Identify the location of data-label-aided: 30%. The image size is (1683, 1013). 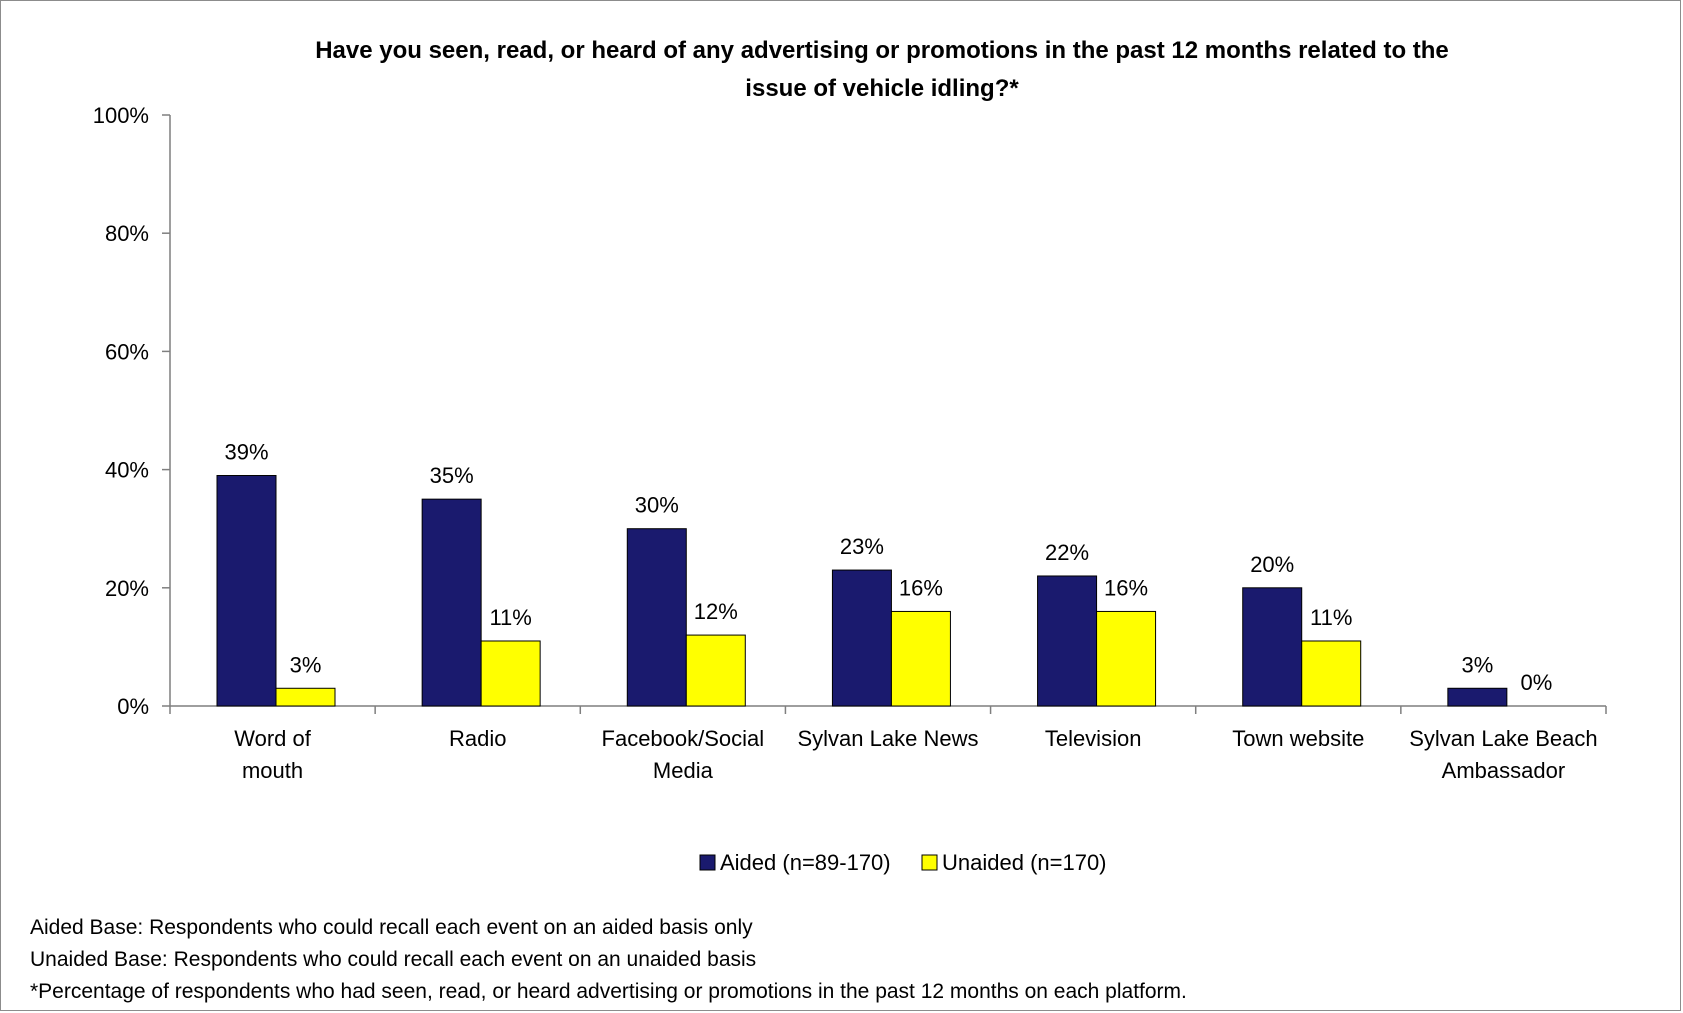
(657, 505).